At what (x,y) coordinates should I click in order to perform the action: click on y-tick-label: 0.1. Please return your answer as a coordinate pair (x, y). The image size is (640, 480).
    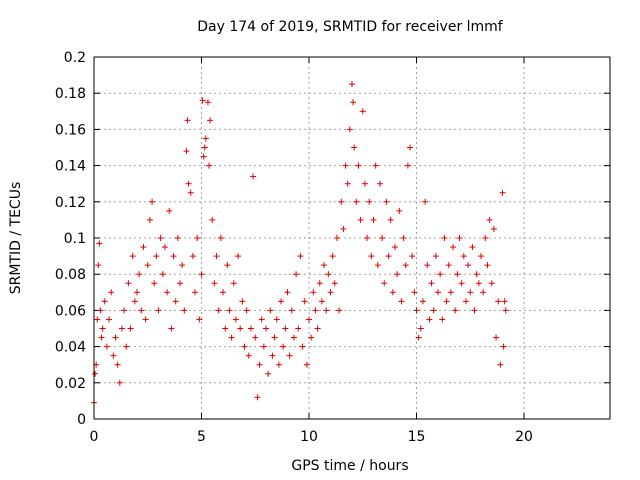
    Looking at the image, I should click on (75, 239).